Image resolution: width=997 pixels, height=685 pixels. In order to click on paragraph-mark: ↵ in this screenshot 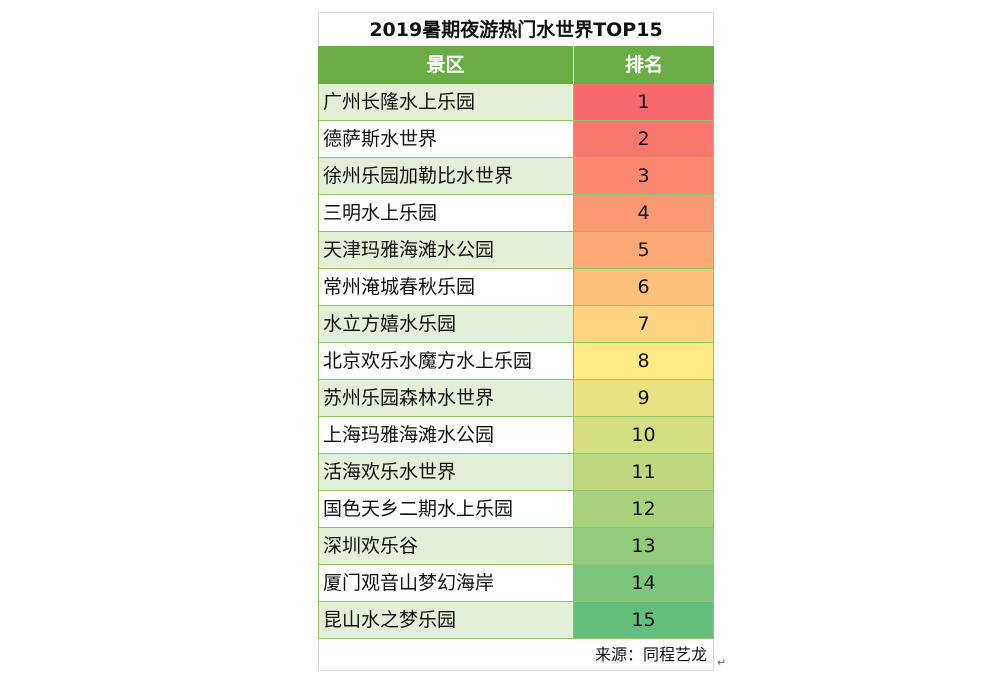, I will do `click(722, 662)`.